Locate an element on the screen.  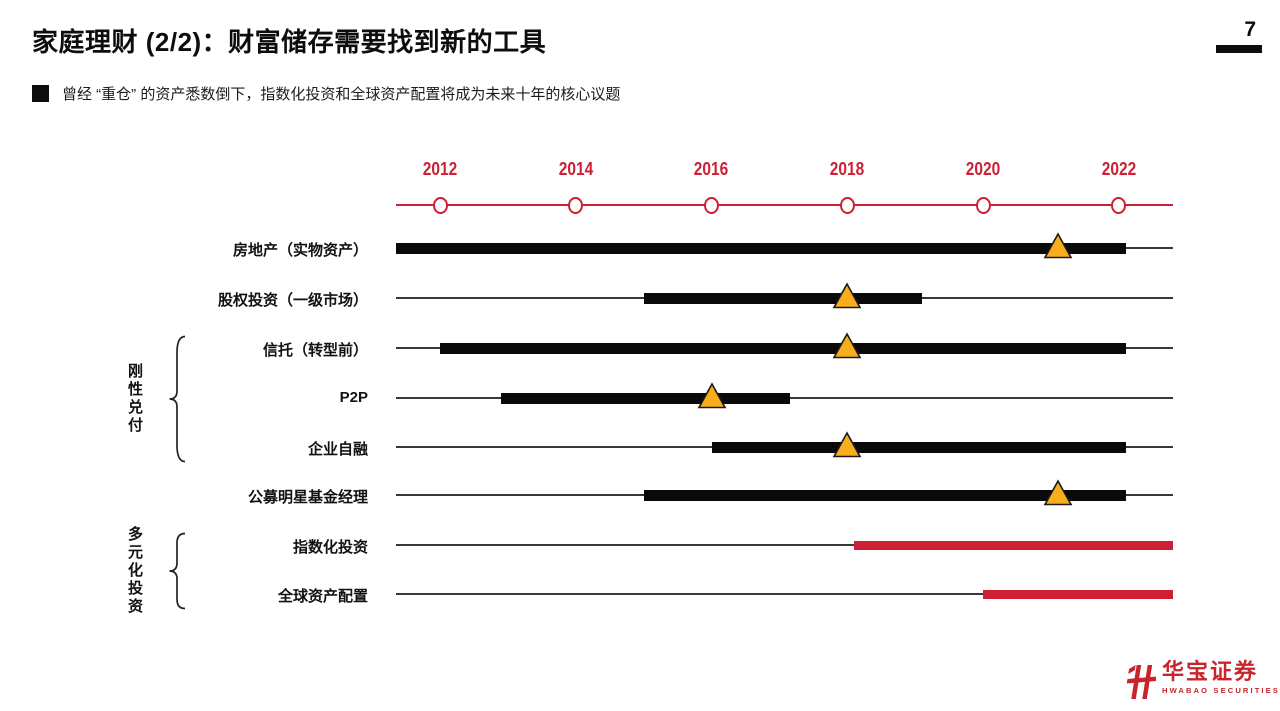
group-label: 多元化投资 is located at coordinates (134, 571).